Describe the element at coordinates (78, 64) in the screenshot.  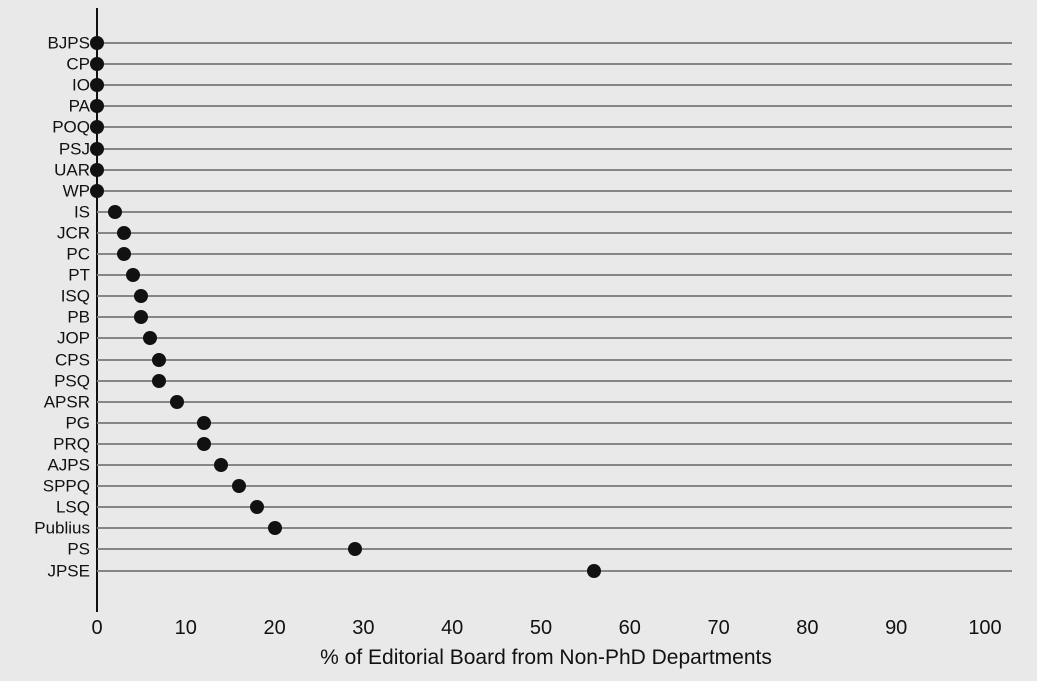
I see `category-label: CP` at that location.